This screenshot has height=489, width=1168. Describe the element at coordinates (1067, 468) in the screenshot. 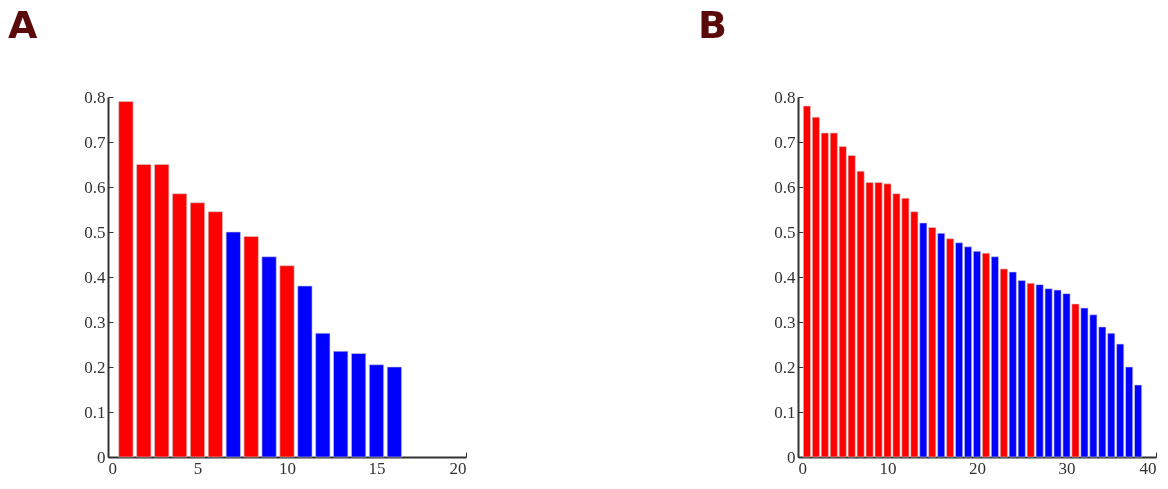

I see `x-tick-label: 30` at that location.